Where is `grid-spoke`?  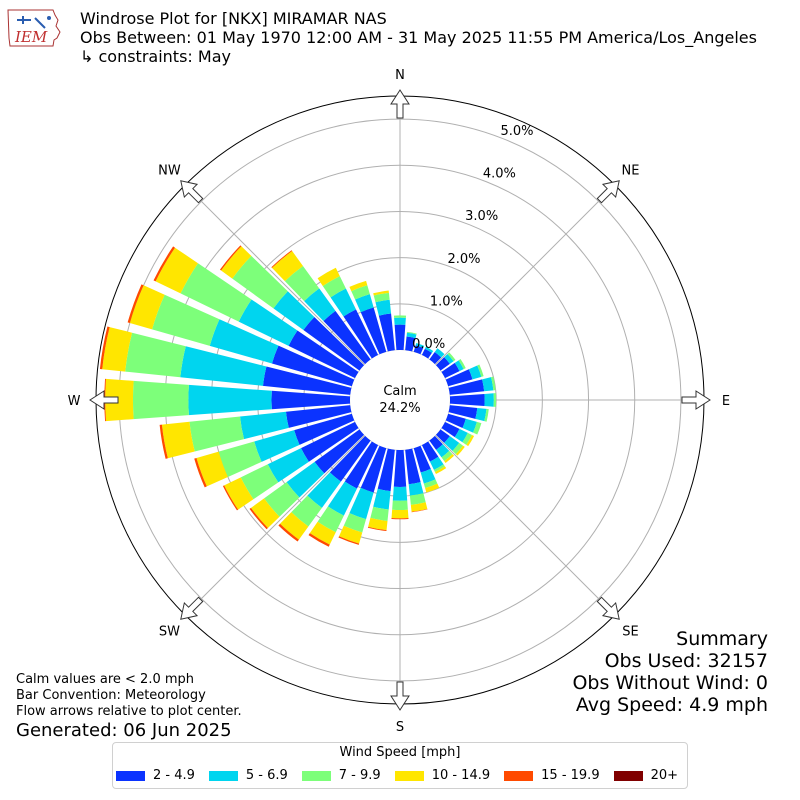
grid-spoke is located at coordinates (292, 292).